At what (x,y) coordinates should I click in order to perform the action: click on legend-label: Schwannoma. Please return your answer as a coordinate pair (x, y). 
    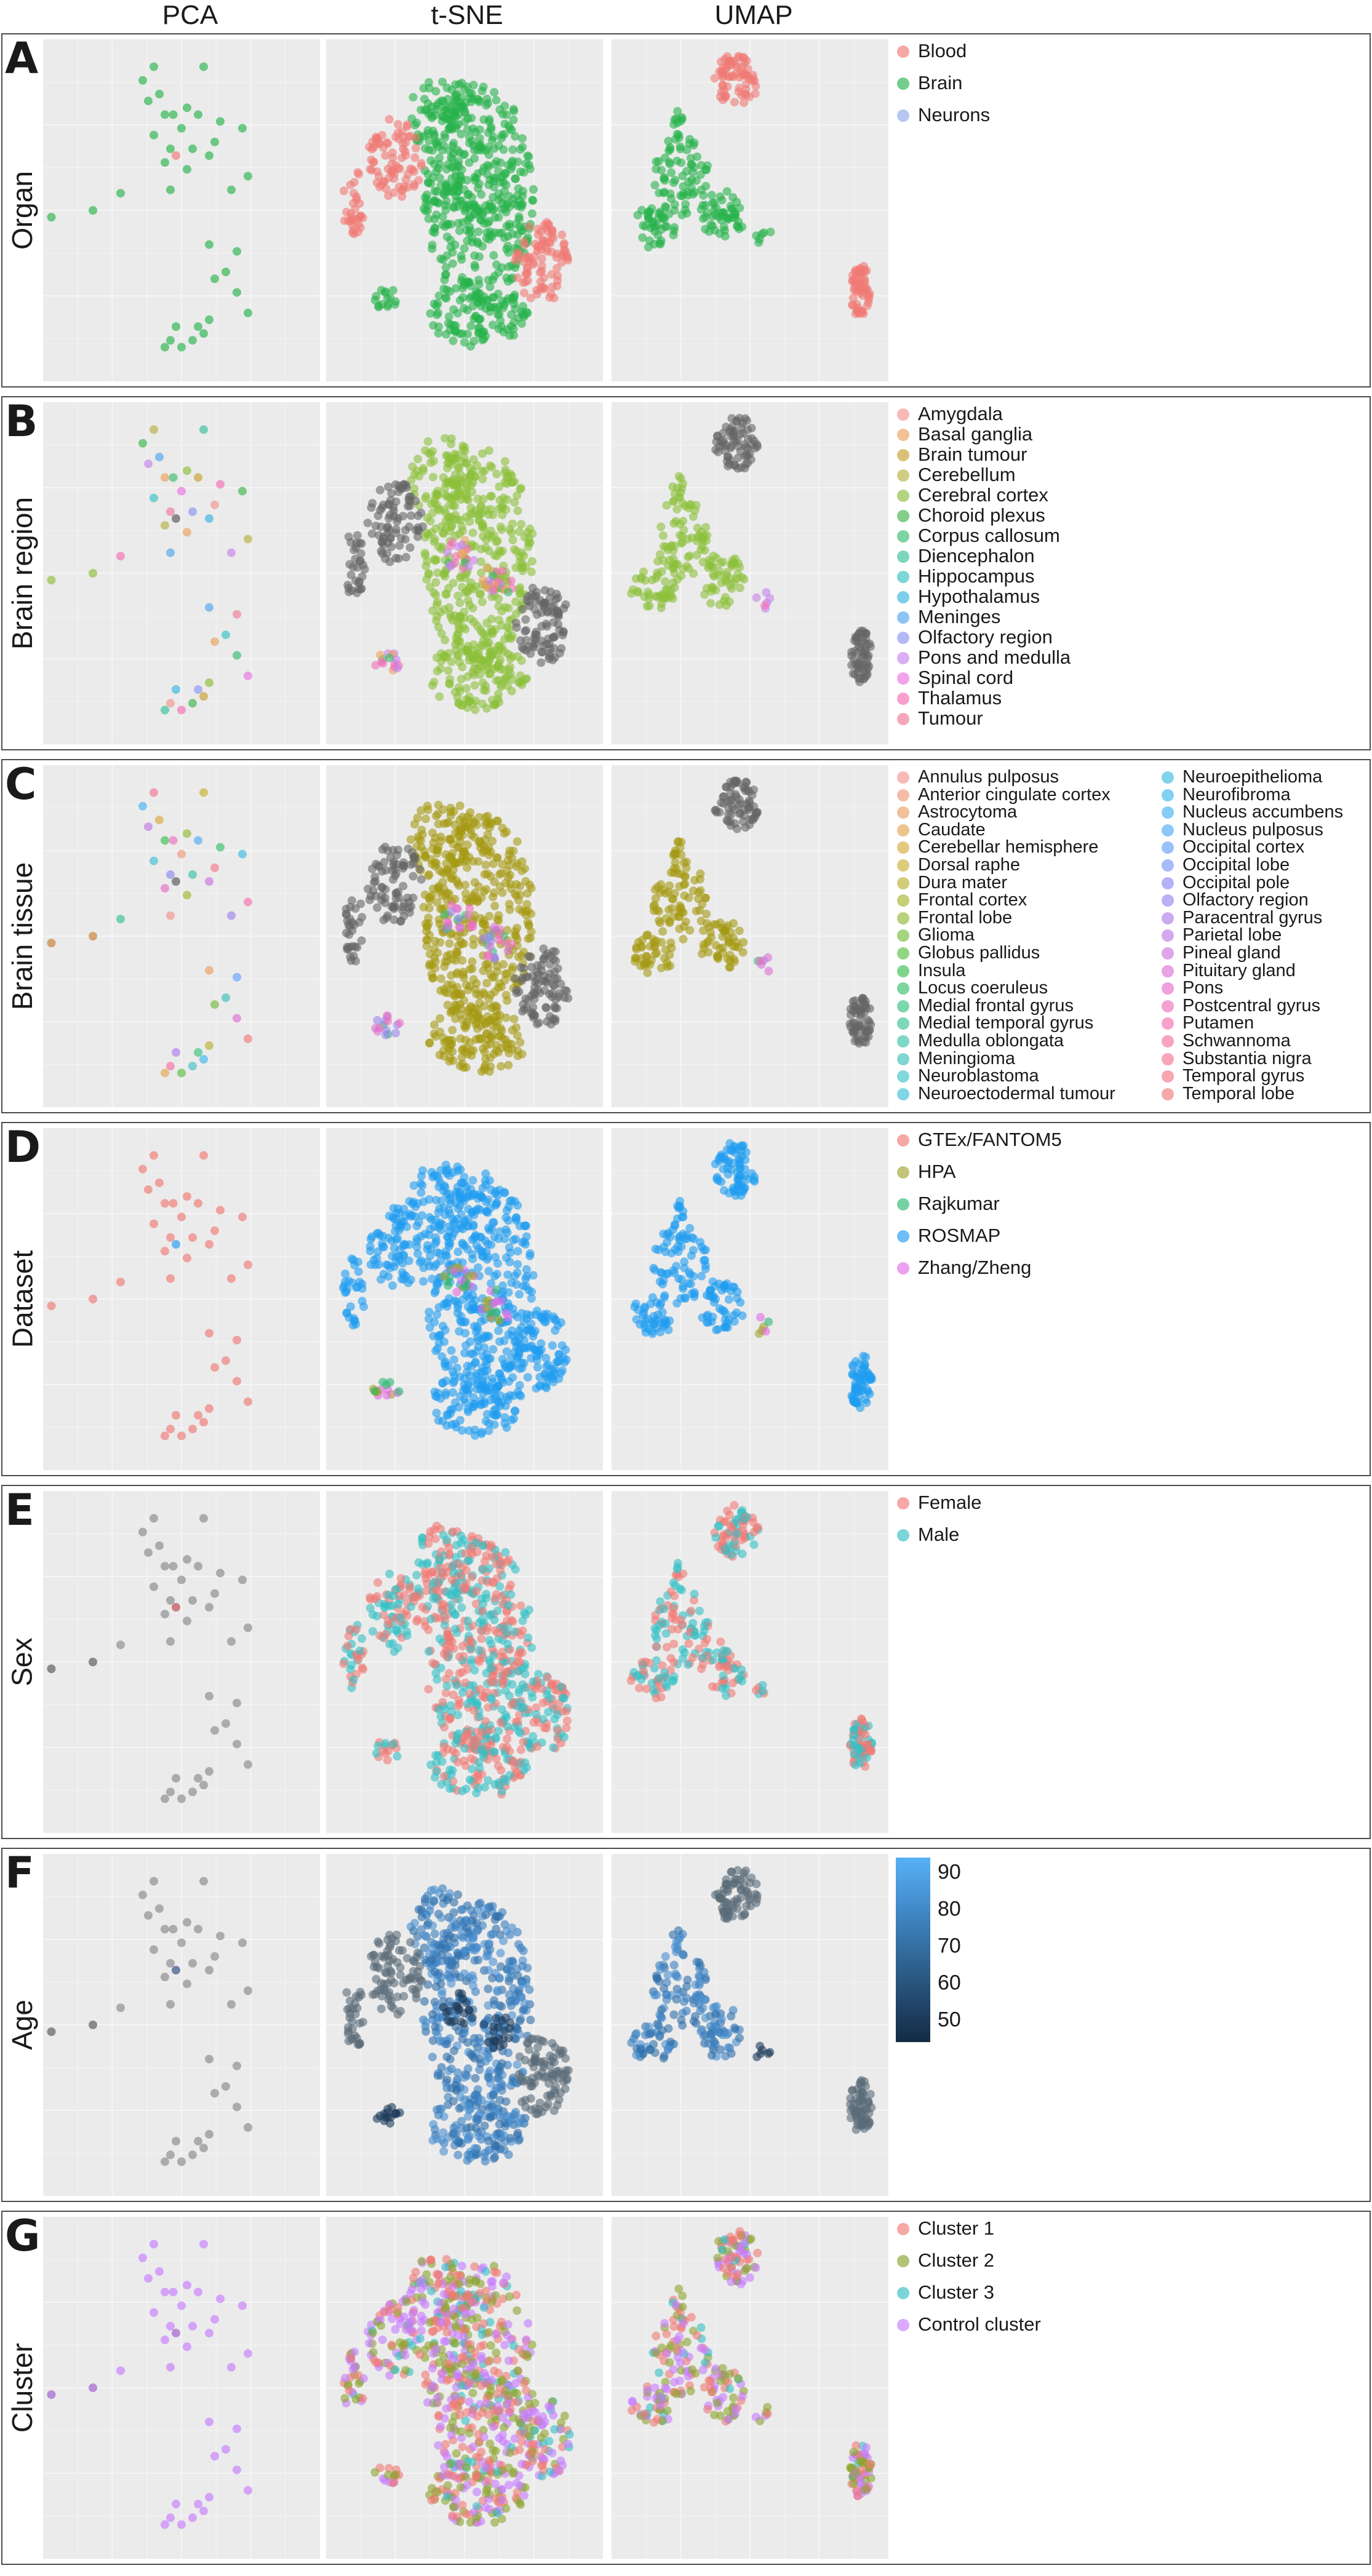
    Looking at the image, I should click on (1237, 1041).